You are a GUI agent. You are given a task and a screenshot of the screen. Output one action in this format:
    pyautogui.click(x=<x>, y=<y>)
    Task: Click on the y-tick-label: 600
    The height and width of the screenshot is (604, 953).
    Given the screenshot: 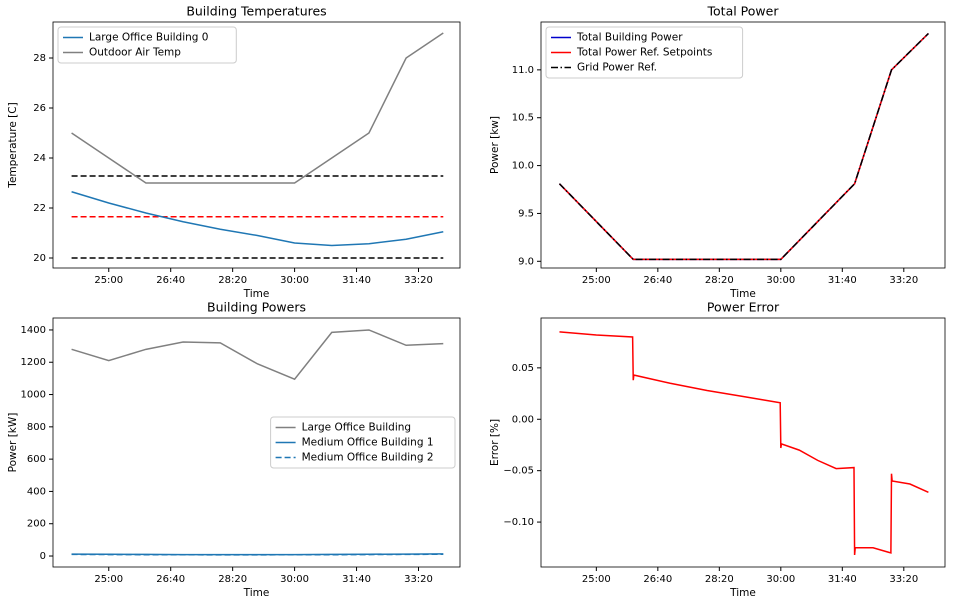 What is the action you would take?
    pyautogui.click(x=36, y=459)
    